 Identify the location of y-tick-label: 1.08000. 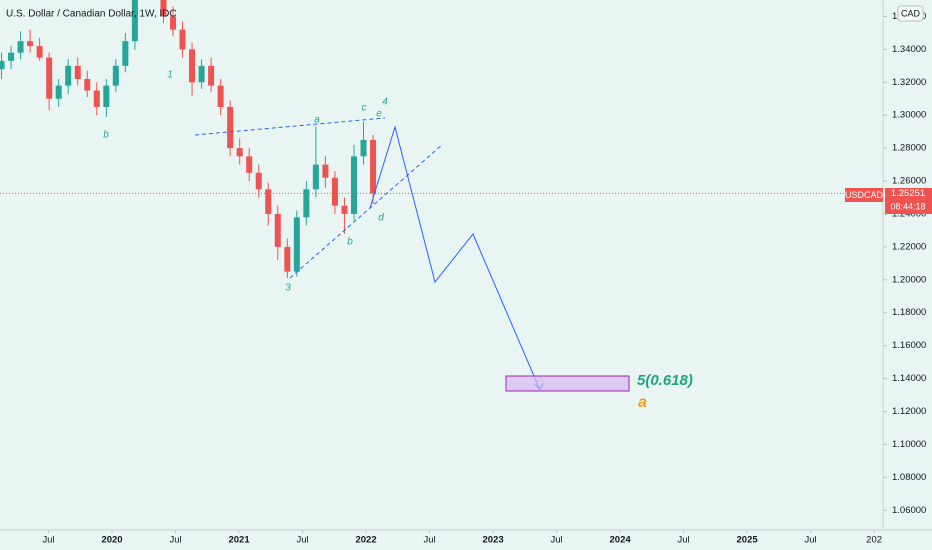
(909, 477).